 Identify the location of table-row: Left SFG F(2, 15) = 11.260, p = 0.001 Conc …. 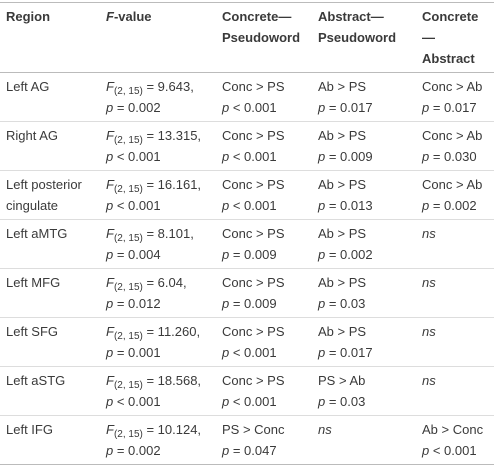
(247, 342).